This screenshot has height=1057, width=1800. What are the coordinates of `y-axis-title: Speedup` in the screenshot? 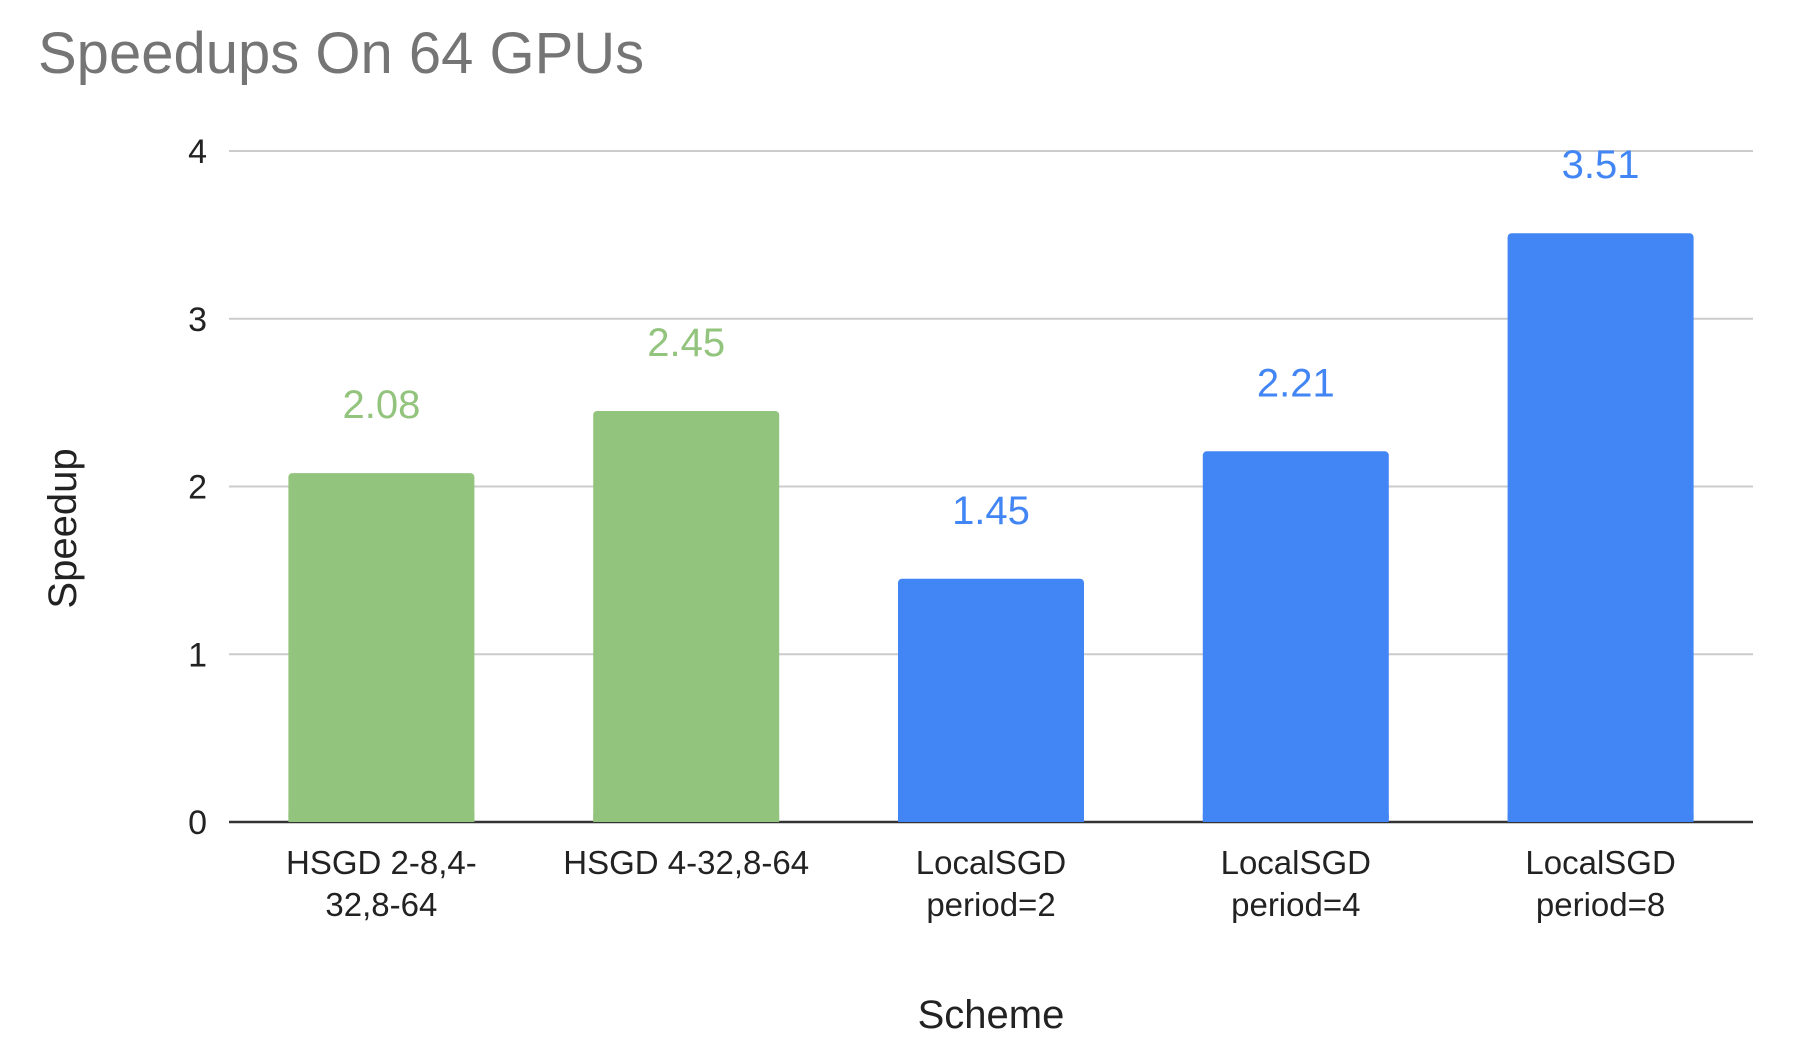 It's located at (63, 528).